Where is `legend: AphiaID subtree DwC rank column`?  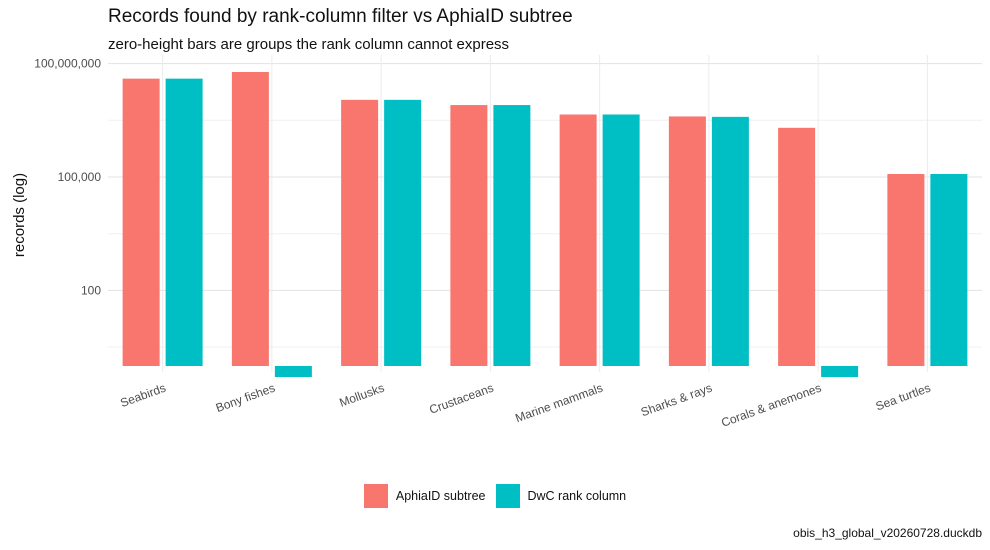 legend: AphiaID subtree DwC rank column is located at coordinates (495, 496).